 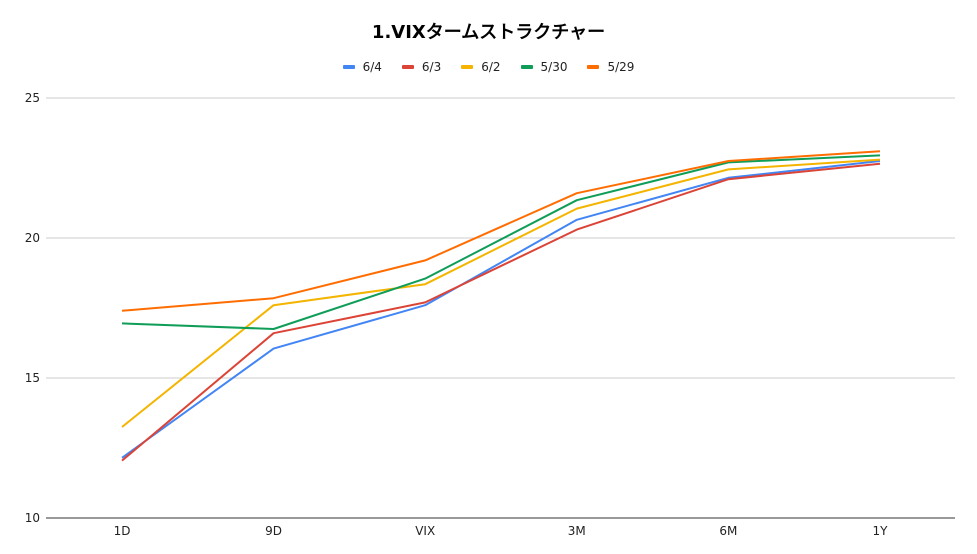 I want to click on y-tick-label: 10, so click(x=32, y=518).